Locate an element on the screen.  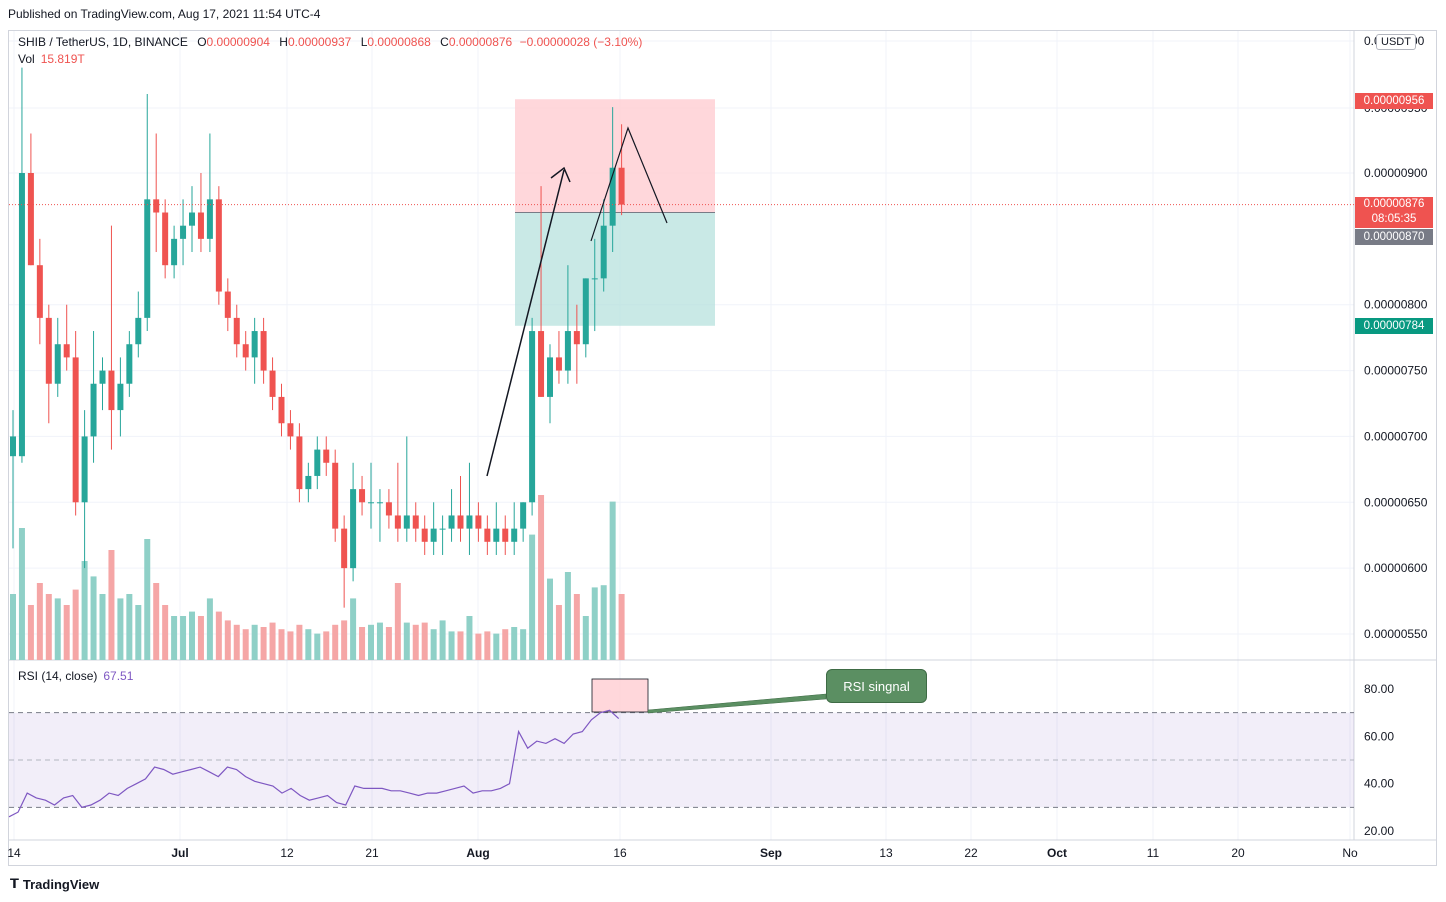
rsi-tick-label: 60.00 is located at coordinates (1379, 736).